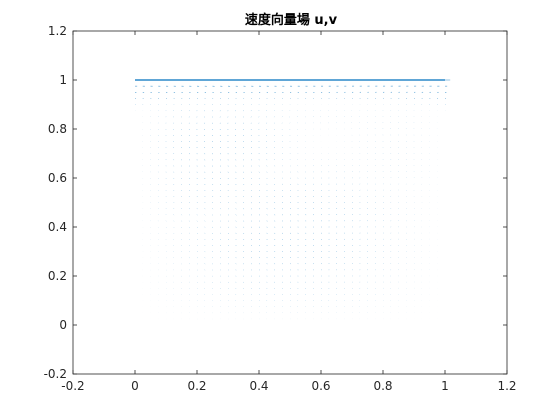 Image resolution: width=560 pixels, height=420 pixels. I want to click on y-tick-label: -0.2, so click(55, 374).